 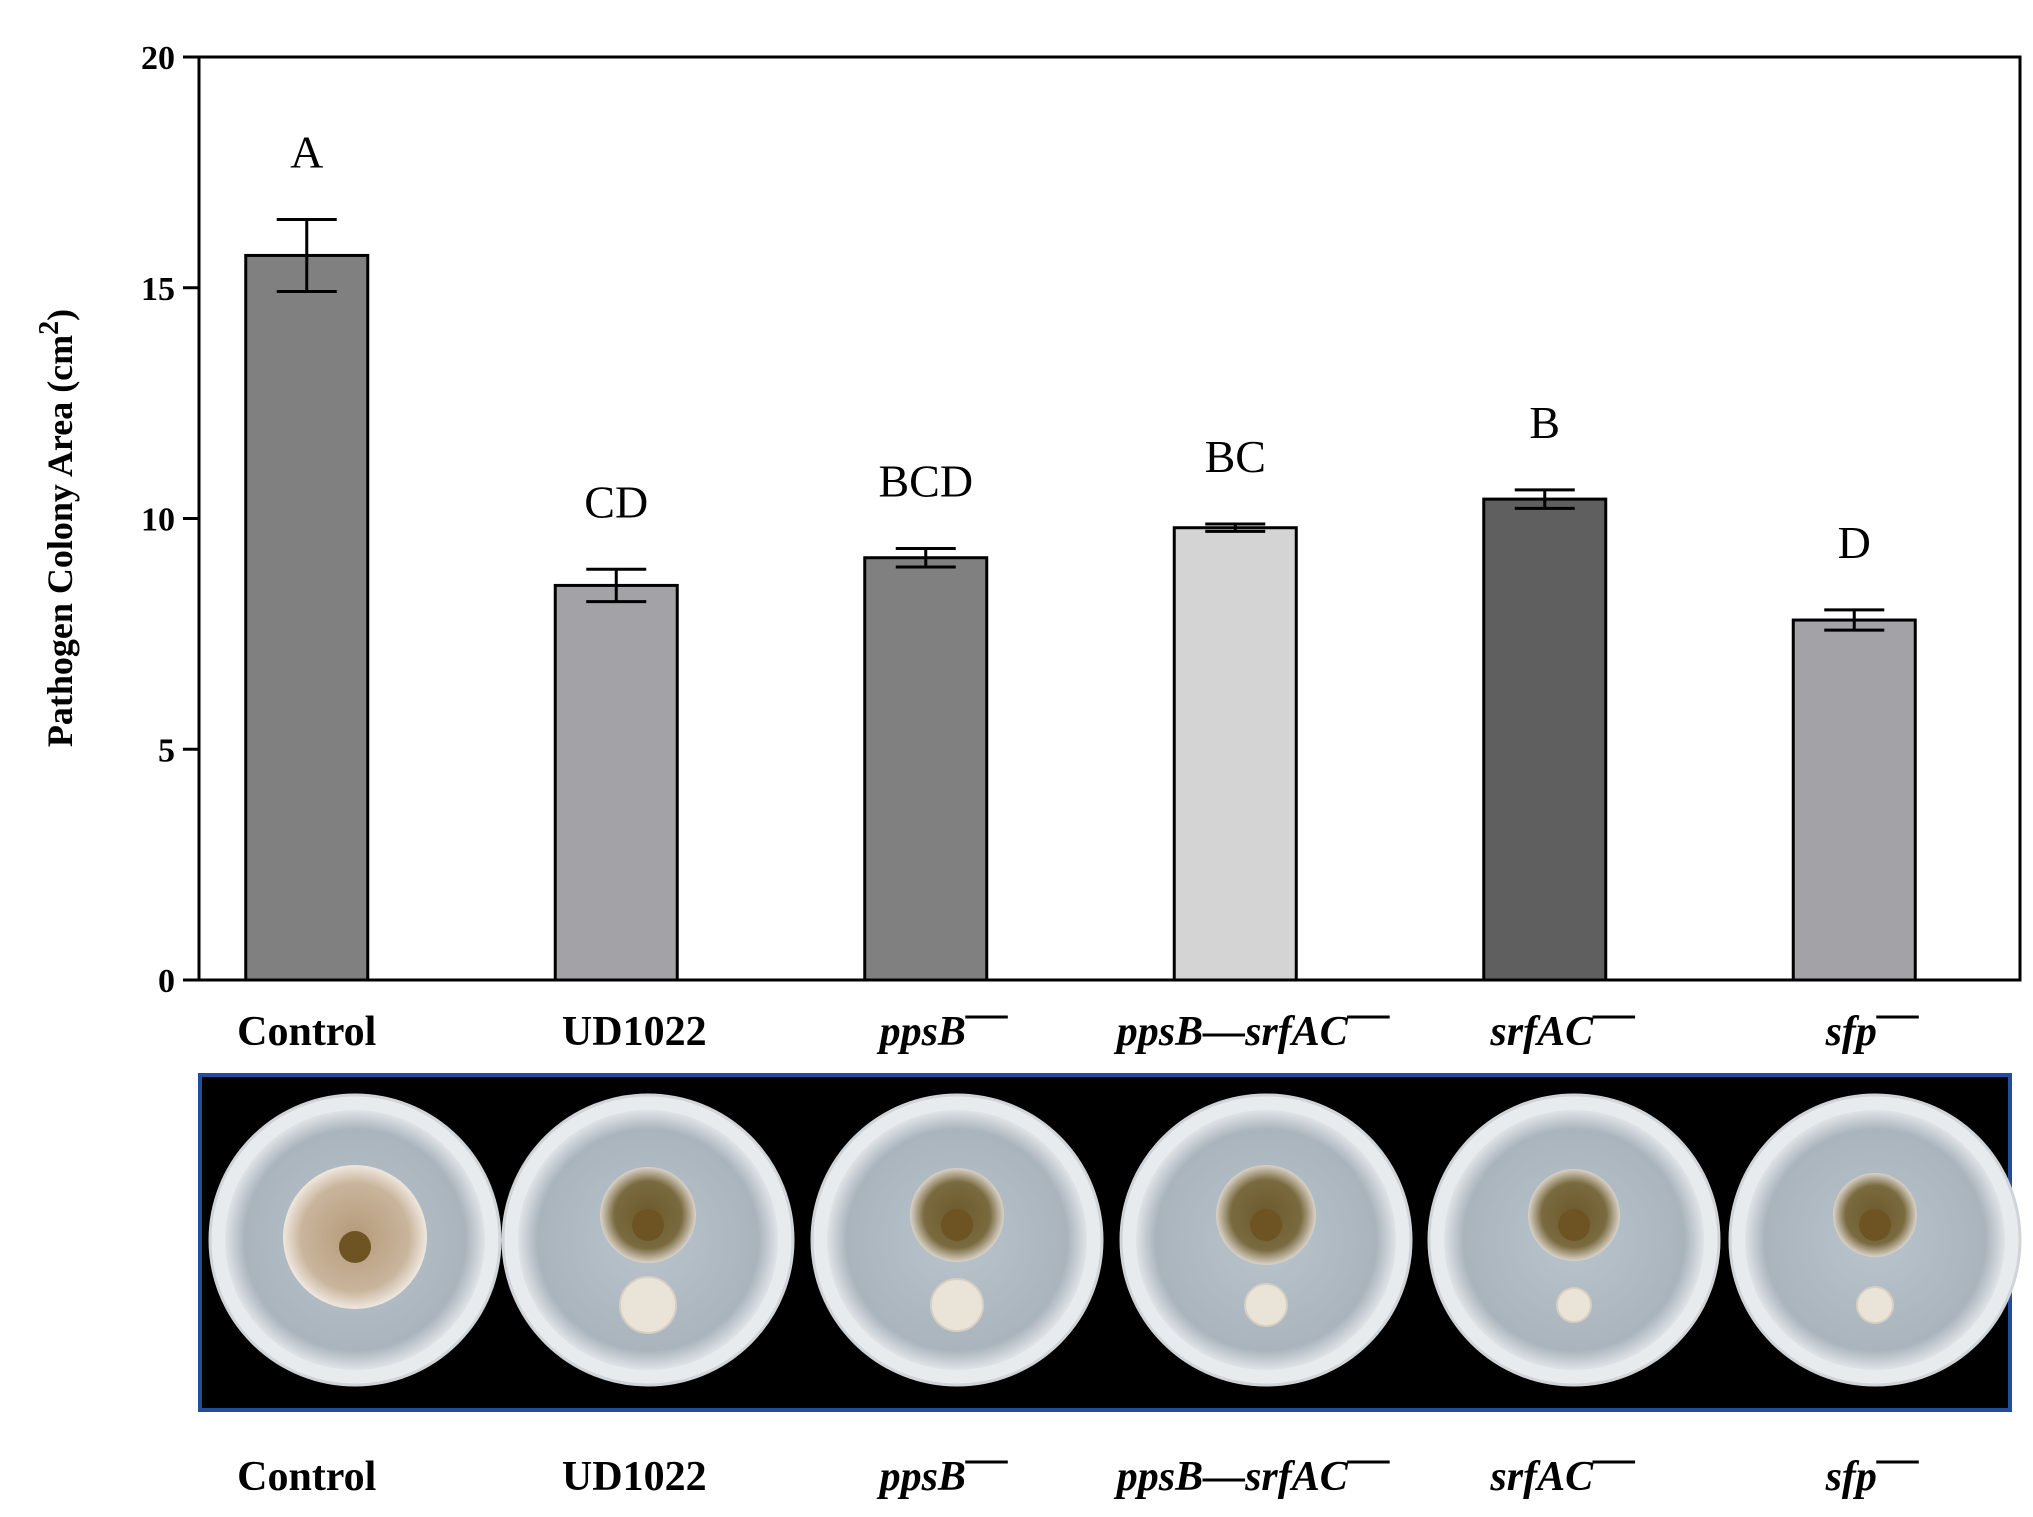 What do you see at coordinates (1854, 542) in the screenshot?
I see `significance-letter: D` at bounding box center [1854, 542].